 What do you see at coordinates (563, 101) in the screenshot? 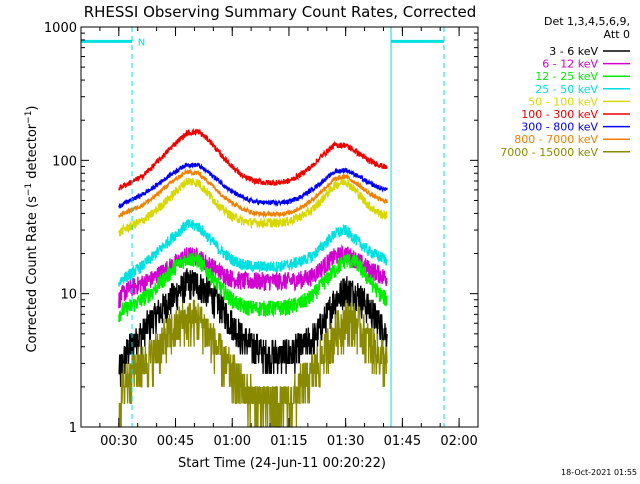
I see `legend-label-4: 50 - 100 keV` at bounding box center [563, 101].